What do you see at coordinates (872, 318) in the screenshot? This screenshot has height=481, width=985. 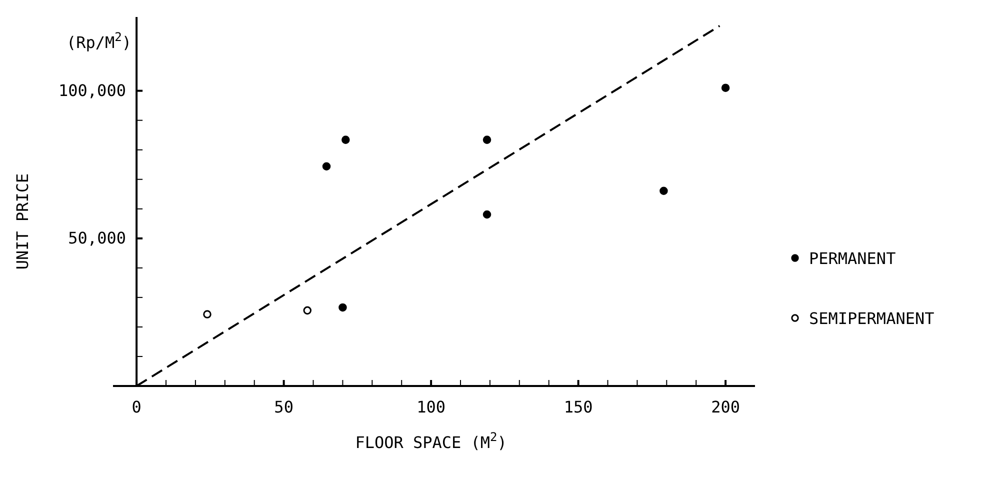 I see `legend-label: SEMIPERMANENT` at bounding box center [872, 318].